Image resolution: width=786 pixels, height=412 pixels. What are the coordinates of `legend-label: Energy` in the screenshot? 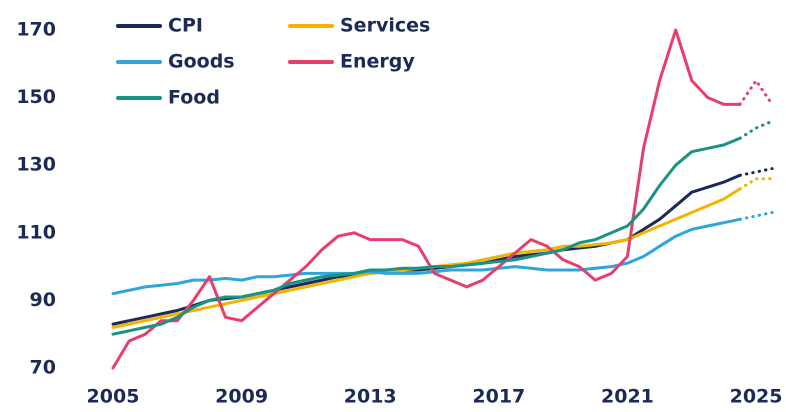 It's located at (377, 62).